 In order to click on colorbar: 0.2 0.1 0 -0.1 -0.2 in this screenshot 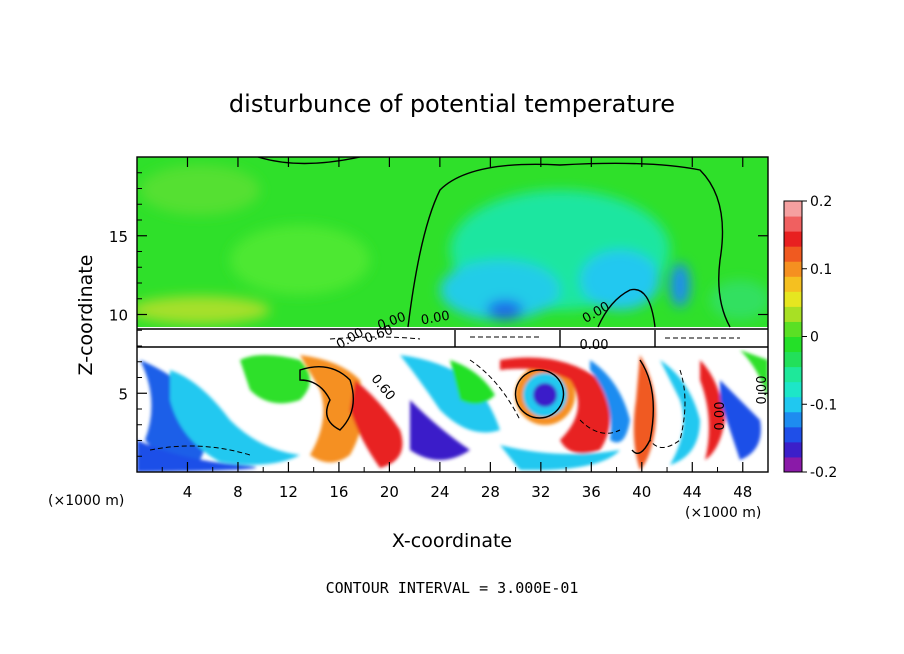, I will do `click(810, 337)`.